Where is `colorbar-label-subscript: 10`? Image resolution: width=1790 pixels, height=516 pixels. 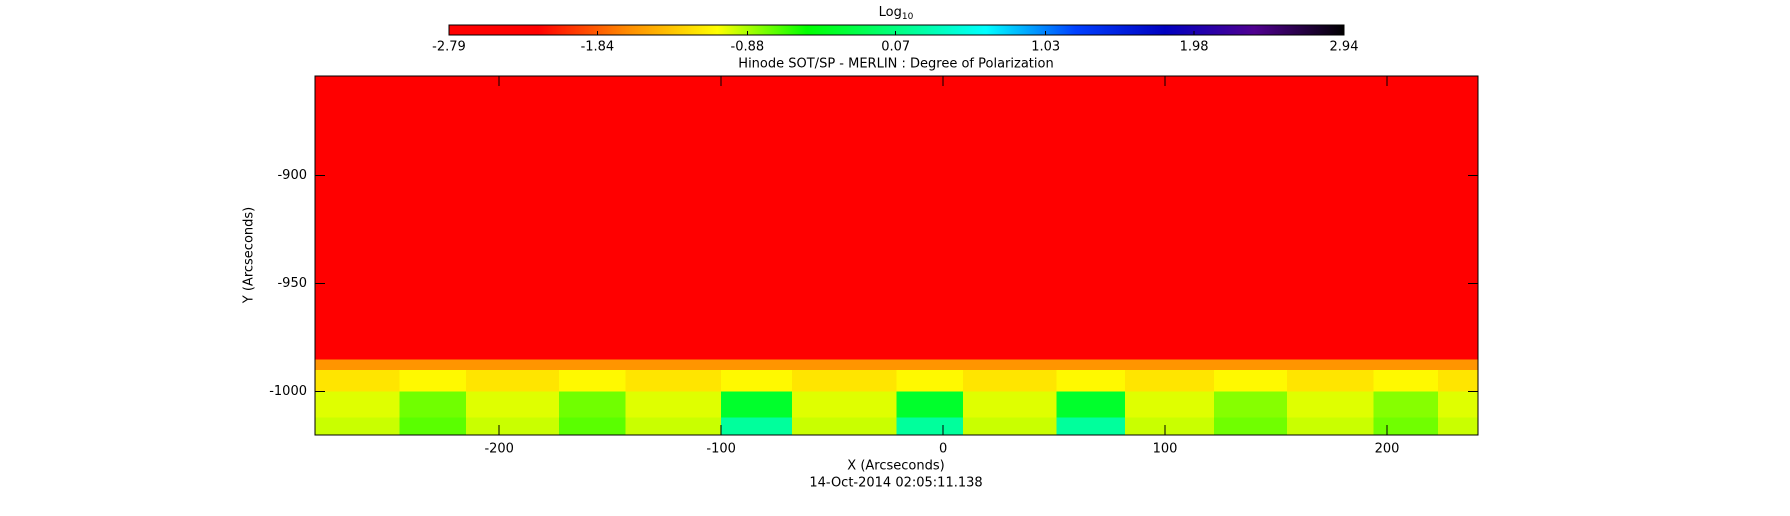
colorbar-label-subscript: 10 is located at coordinates (908, 17).